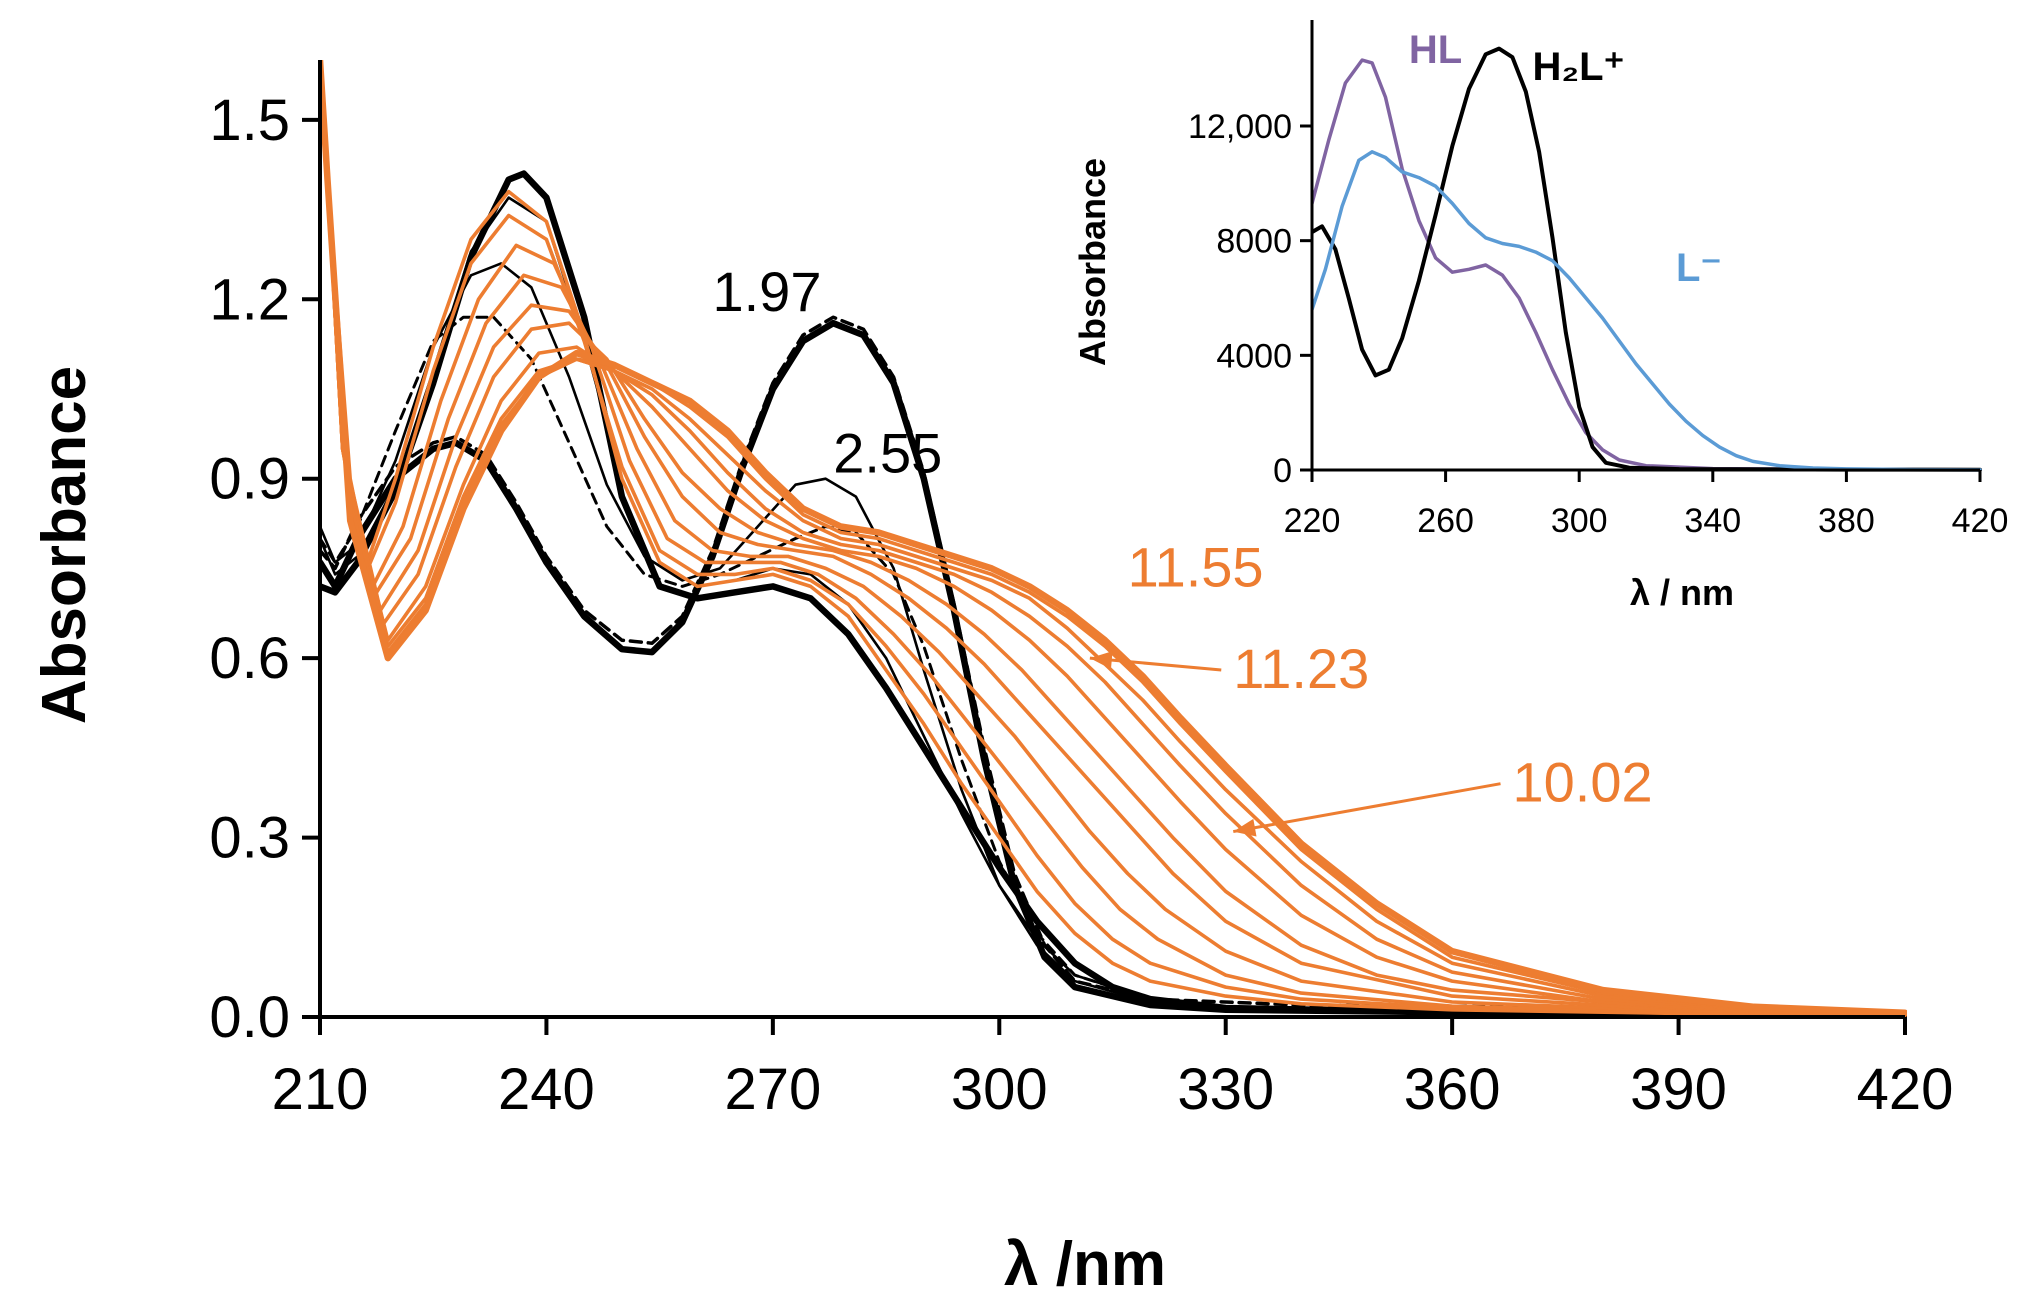  I want to click on inset-series-line-H2L+, so click(1647, 259).